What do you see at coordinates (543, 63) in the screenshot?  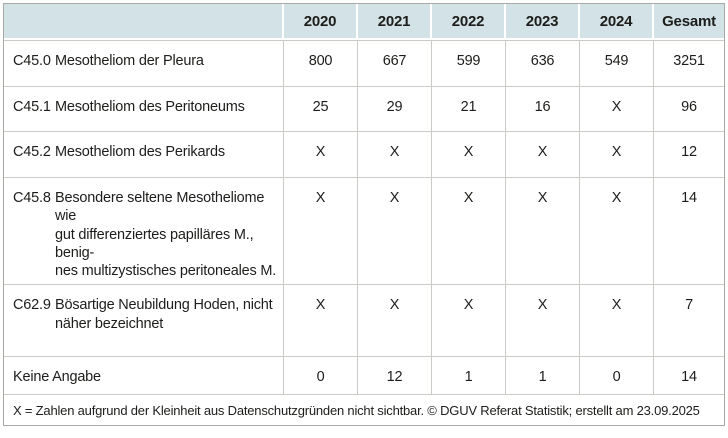 I see `value-cell: 636` at bounding box center [543, 63].